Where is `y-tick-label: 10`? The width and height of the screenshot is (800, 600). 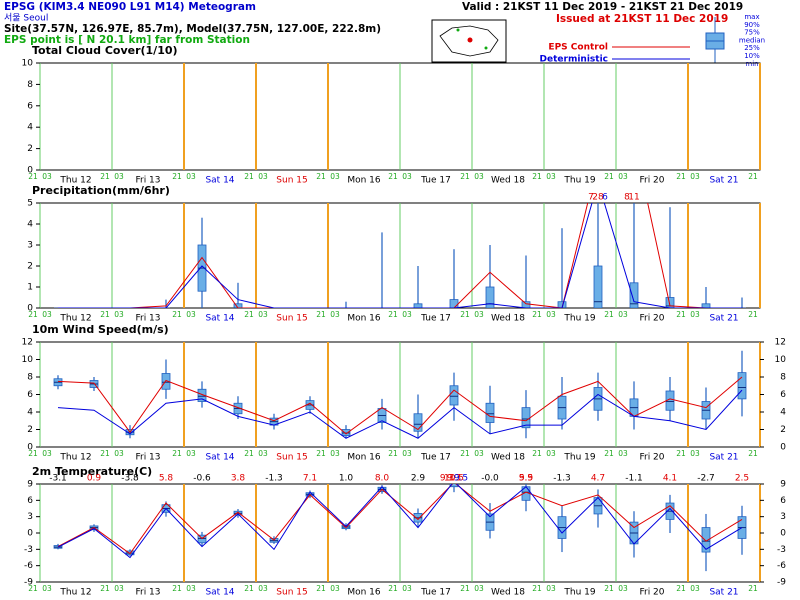 y-tick-label: 10 is located at coordinates (28, 64).